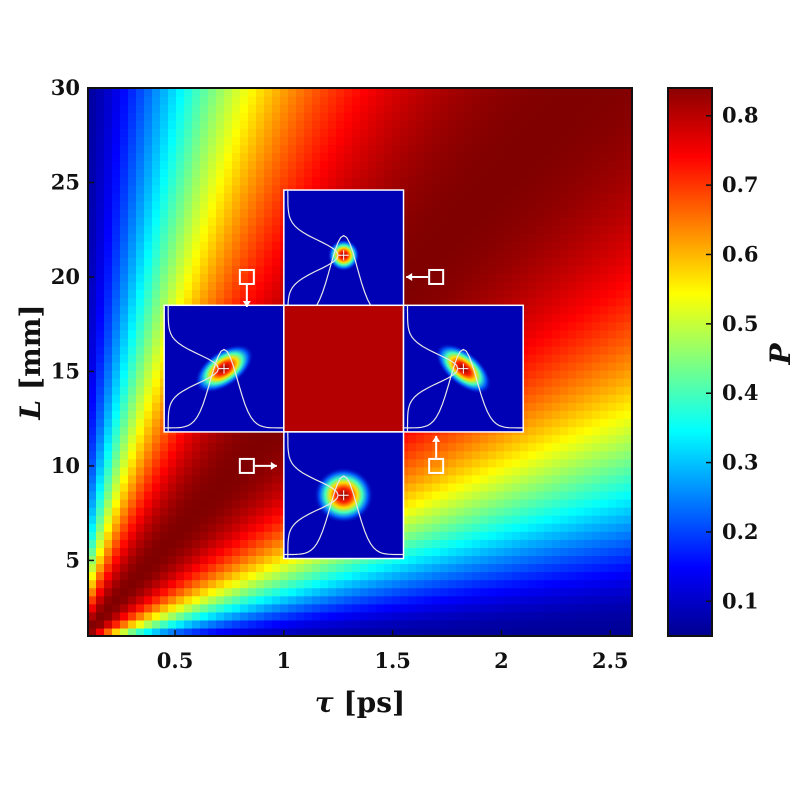  I want to click on inset-markers, so click(341, 371).